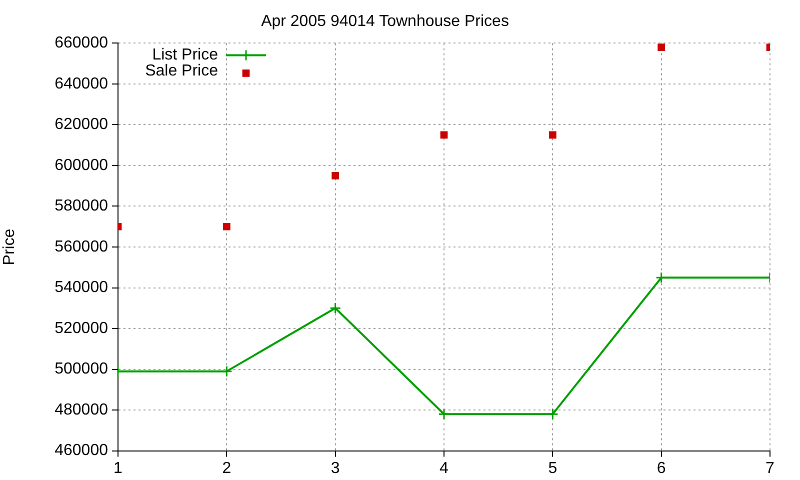 Image resolution: width=800 pixels, height=480 pixels. Describe the element at coordinates (81, 206) in the screenshot. I see `y-tick-label: 580000` at that location.